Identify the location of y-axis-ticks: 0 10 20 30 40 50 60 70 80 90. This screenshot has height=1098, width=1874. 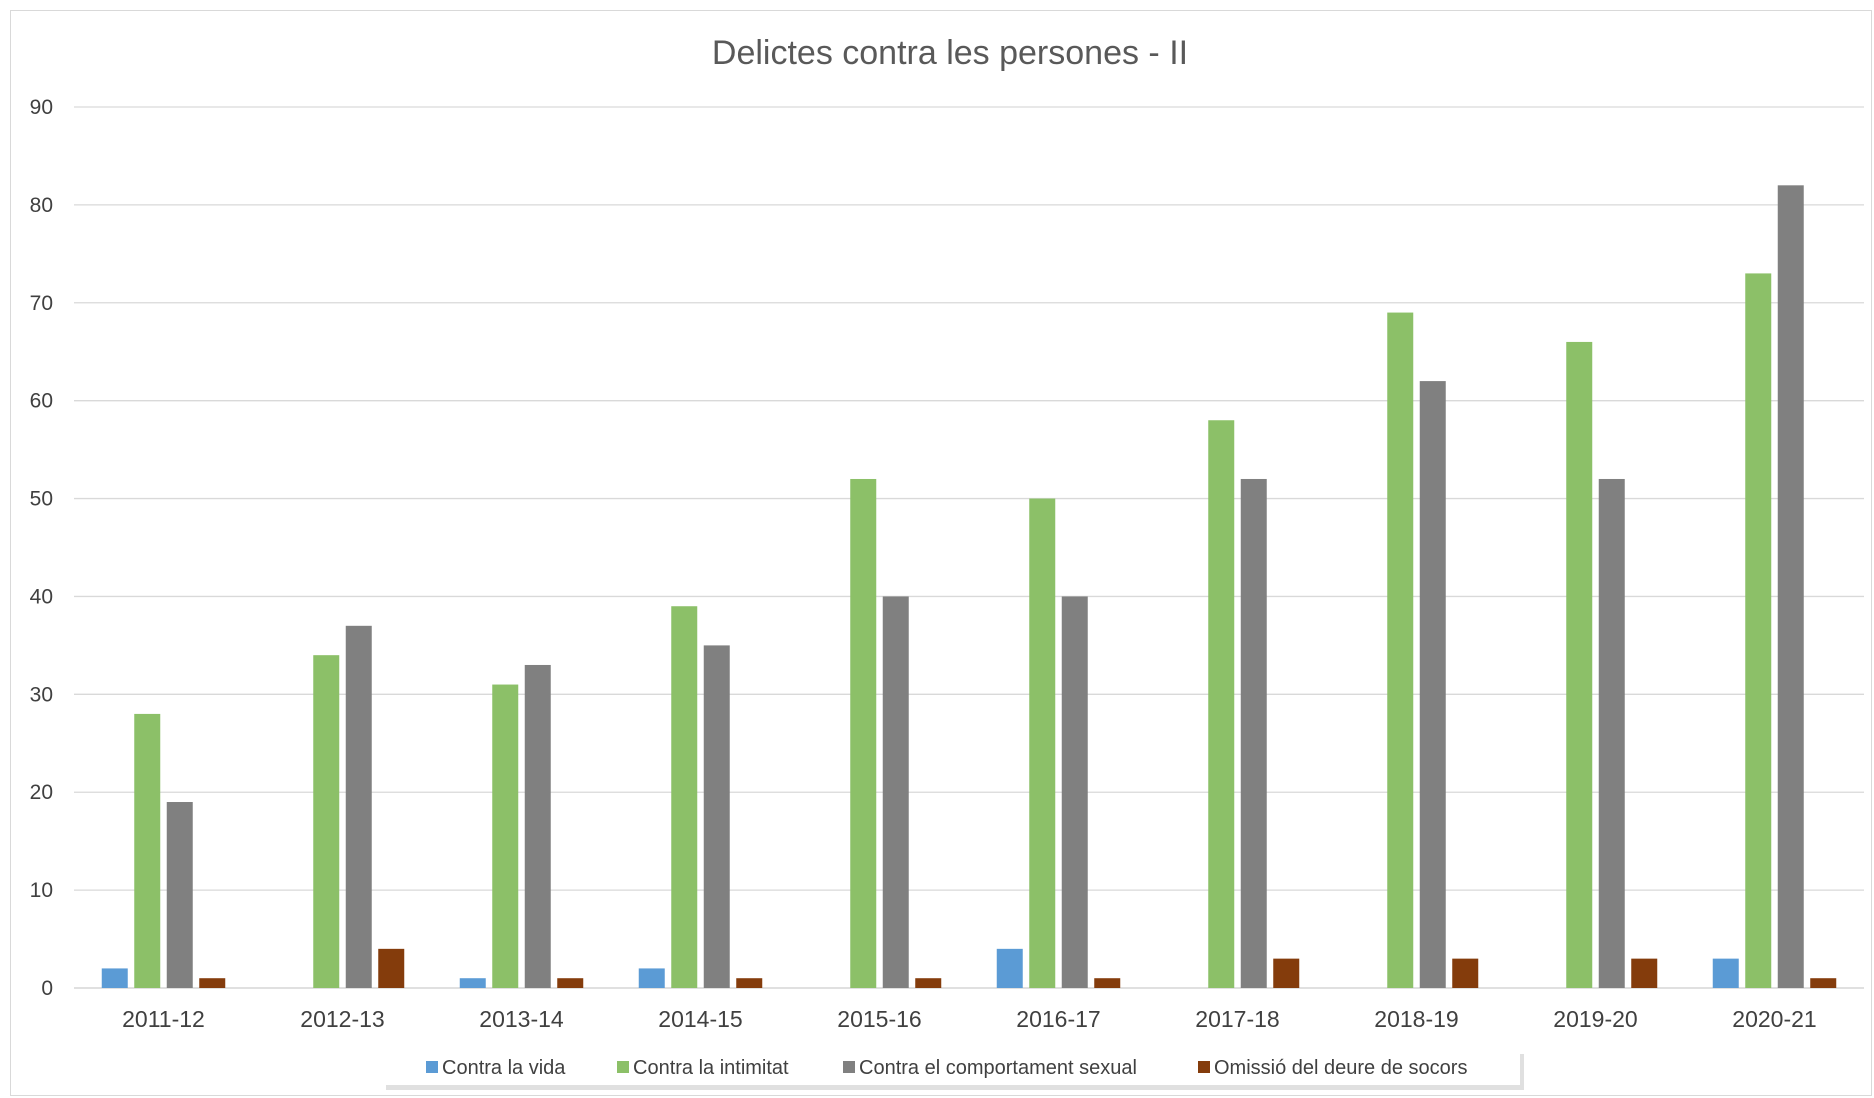
(41, 548).